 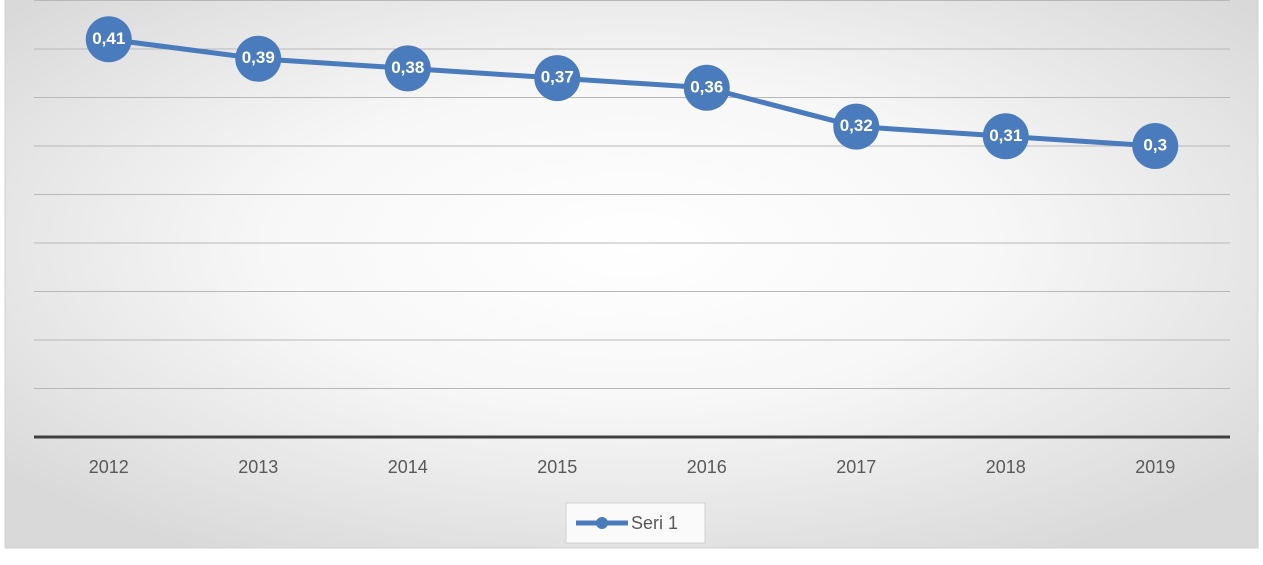 I want to click on data-label: 0,37, so click(x=557, y=77).